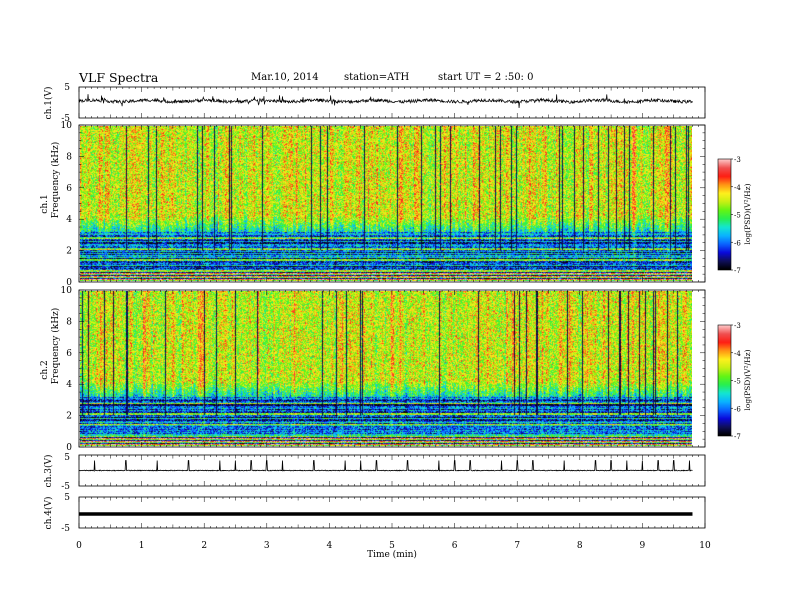 This screenshot has height=612, width=792. I want to click on ch1-trace, so click(385, 101).